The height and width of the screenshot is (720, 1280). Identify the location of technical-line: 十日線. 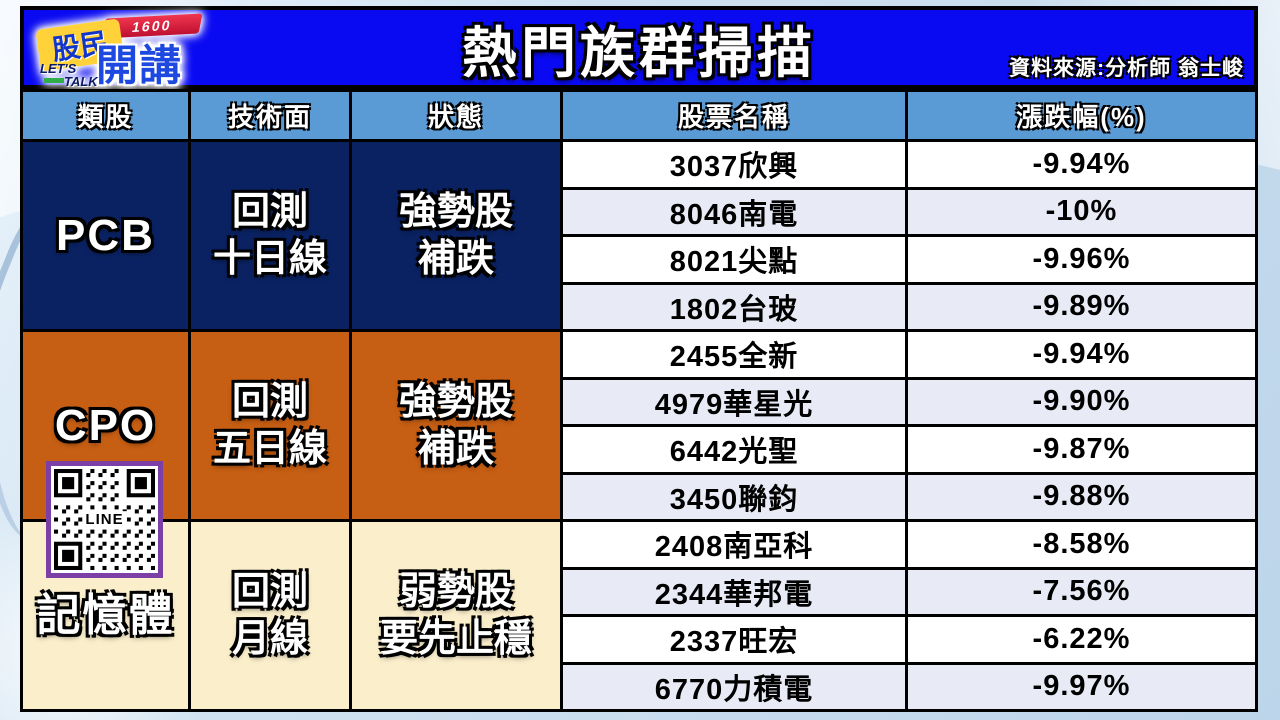
(269, 258).